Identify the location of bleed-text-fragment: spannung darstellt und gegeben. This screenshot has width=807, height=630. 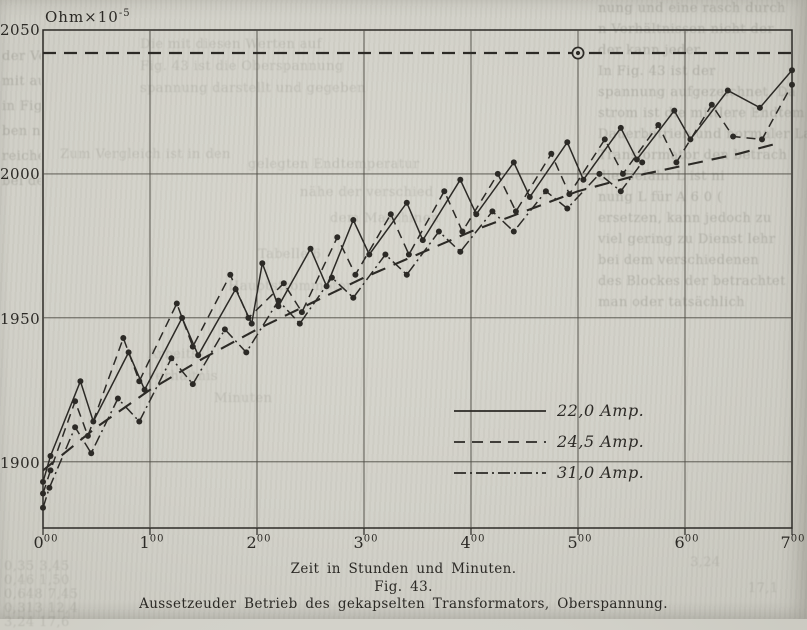
(253, 88).